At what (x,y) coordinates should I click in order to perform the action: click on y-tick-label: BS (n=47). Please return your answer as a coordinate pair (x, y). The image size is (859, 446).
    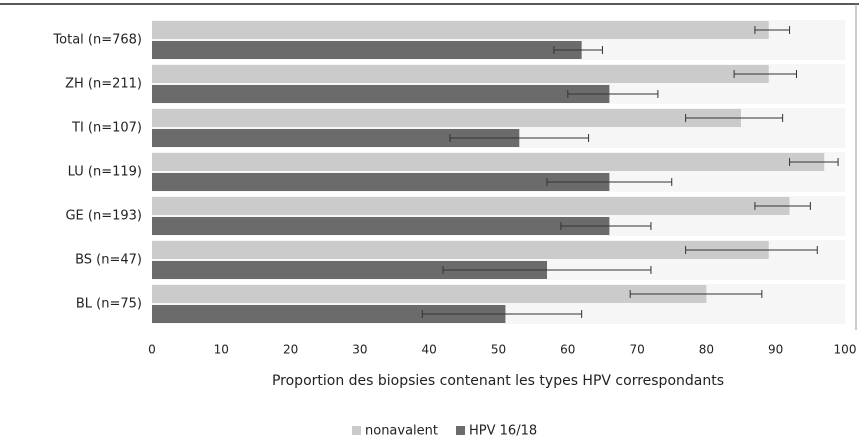
    Looking at the image, I should click on (108, 260).